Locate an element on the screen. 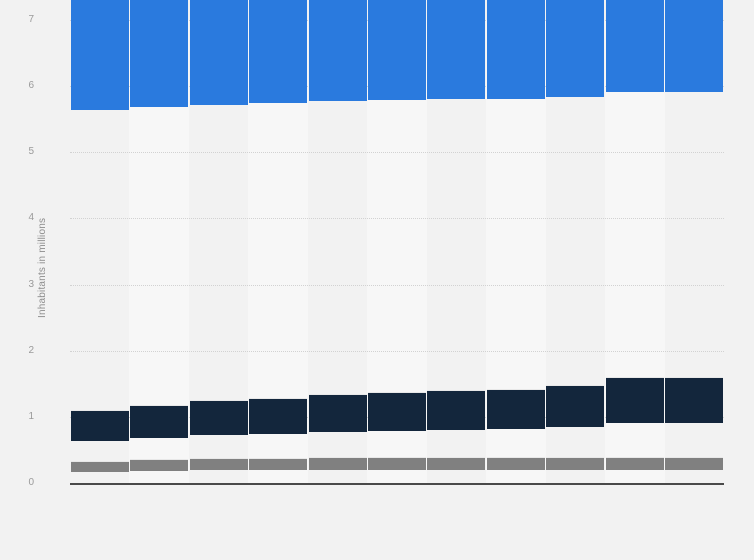 The width and height of the screenshot is (754, 560). y-axis-tick-label: 1 is located at coordinates (31, 416).